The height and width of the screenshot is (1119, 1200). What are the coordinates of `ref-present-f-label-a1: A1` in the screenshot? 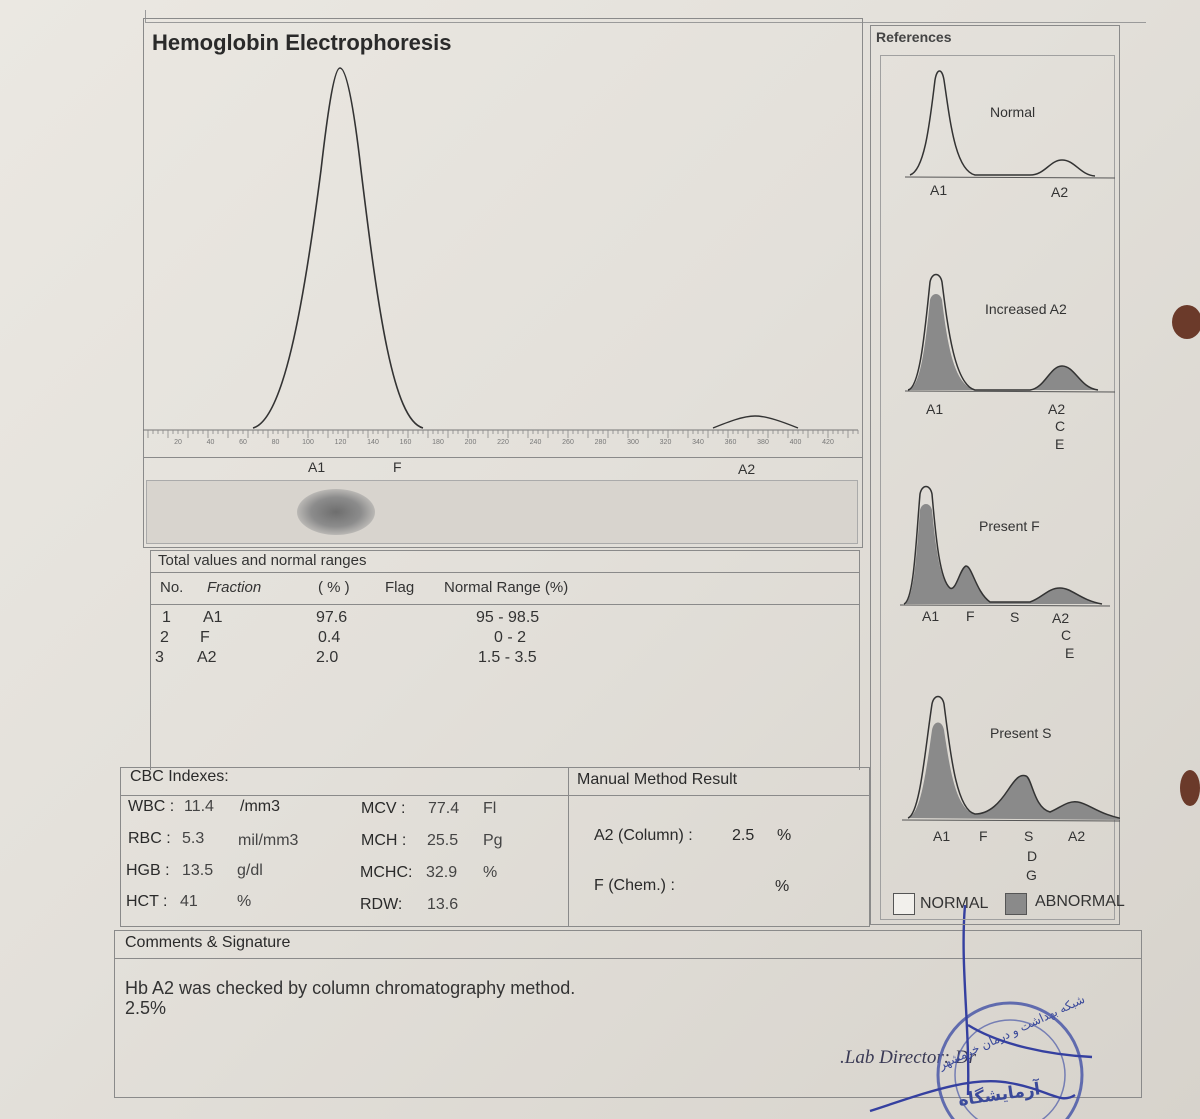 It's located at (931, 616).